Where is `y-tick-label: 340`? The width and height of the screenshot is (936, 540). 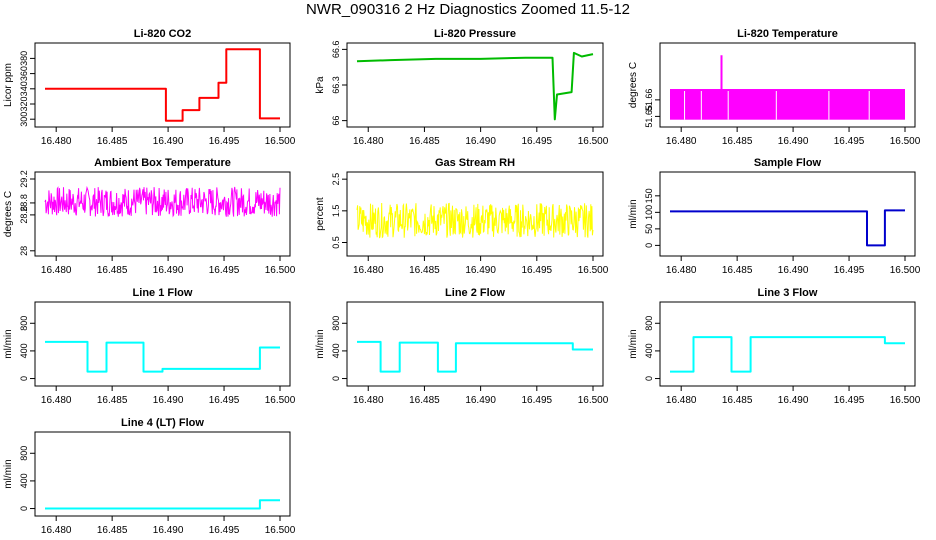 y-tick-label: 340 is located at coordinates (24, 88).